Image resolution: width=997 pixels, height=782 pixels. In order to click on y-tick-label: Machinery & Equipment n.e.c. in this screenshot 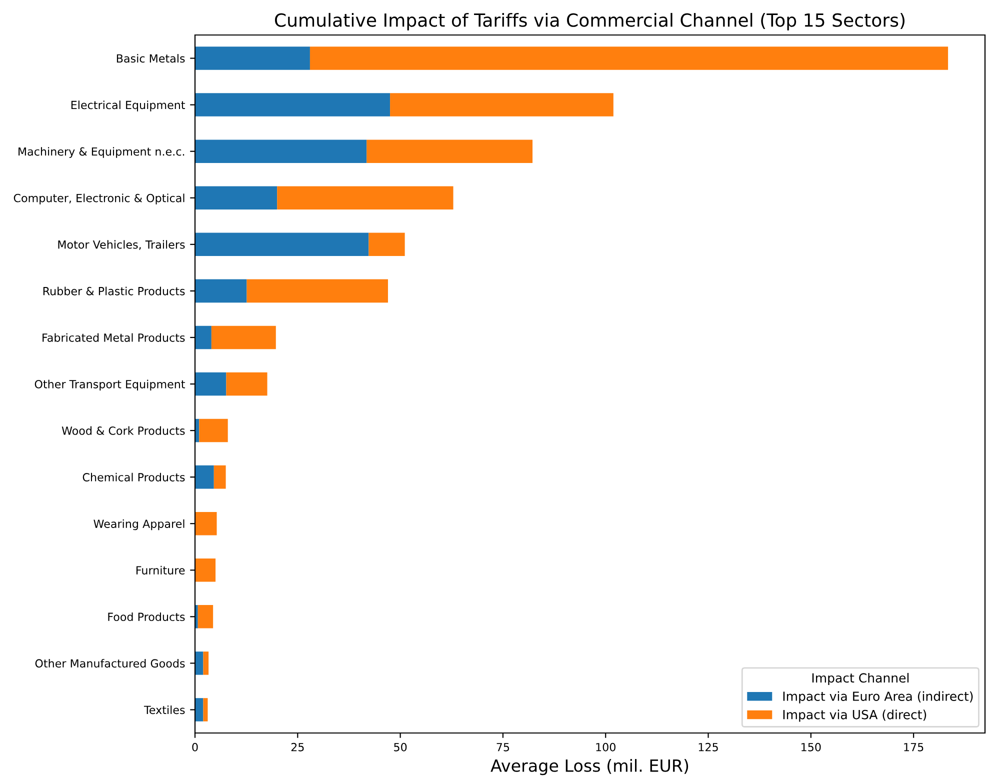, I will do `click(101, 152)`.